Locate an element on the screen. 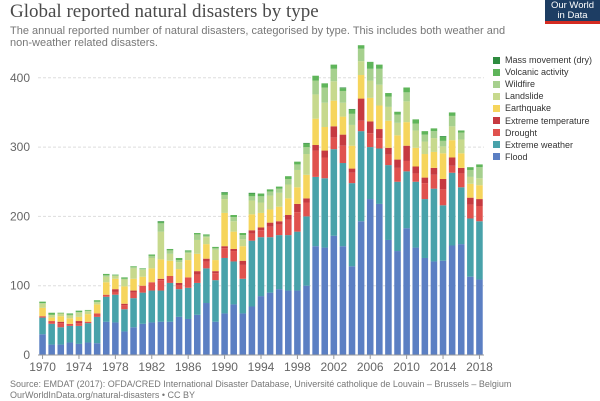 Image resolution: width=600 pixels, height=401 pixels. owid-logo: Our World in Data is located at coordinates (572, 12).